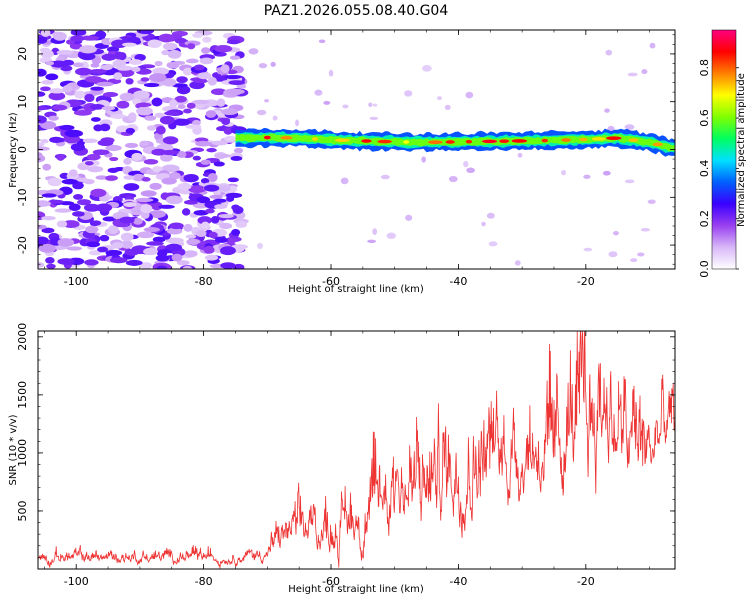 Image resolution: width=750 pixels, height=600 pixels. What do you see at coordinates (718, 168) in the screenshot?
I see `colorbar-ticks: 0.0 0.2 0.4 0.6 0.8` at bounding box center [718, 168].